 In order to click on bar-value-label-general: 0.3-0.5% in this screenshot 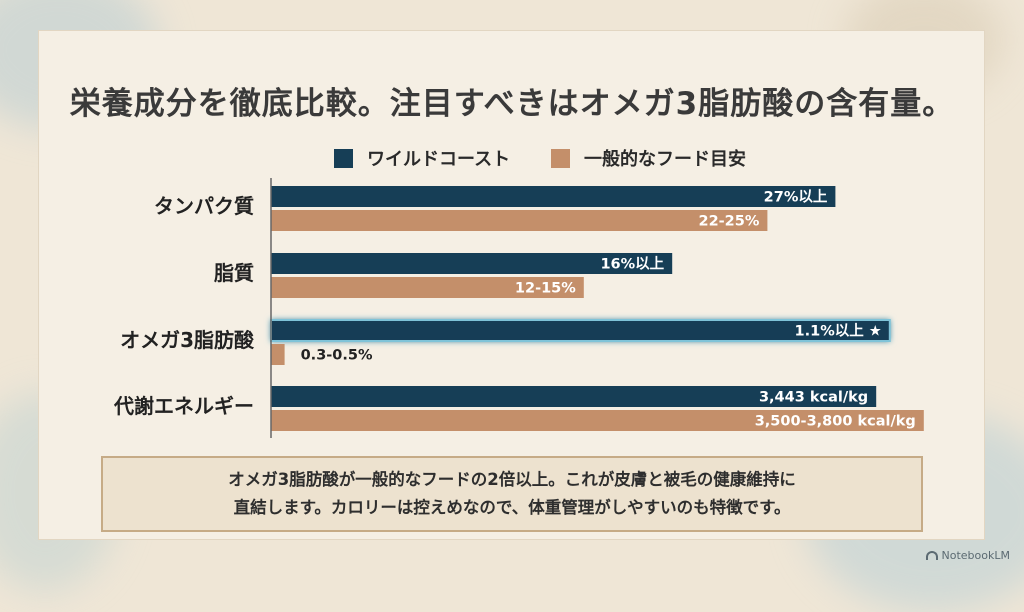, I will do `click(337, 356)`.